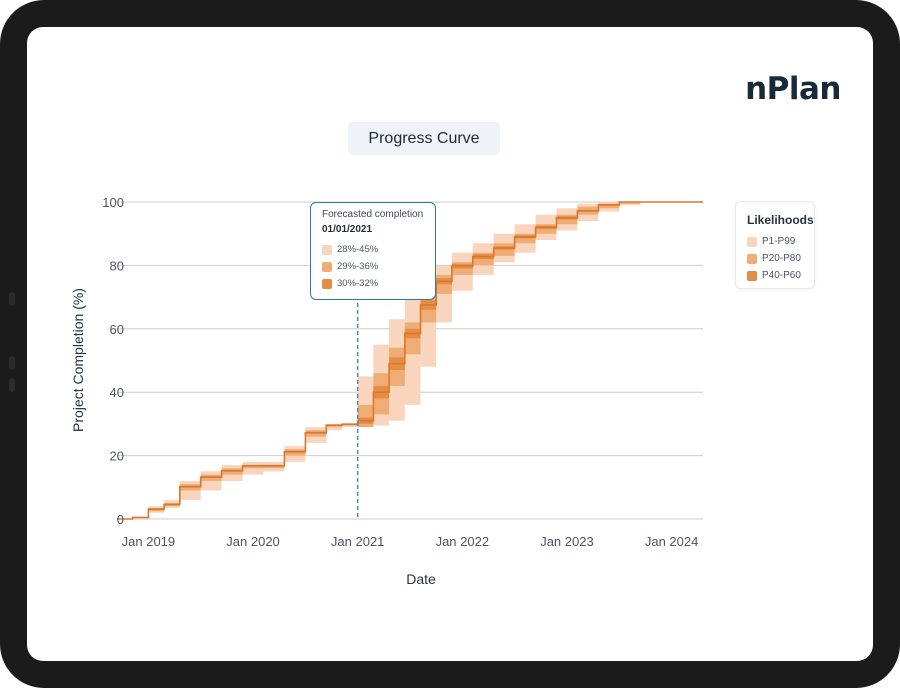 The height and width of the screenshot is (688, 900). I want to click on legend-item-p1-p99: P1-P99, so click(780, 241).